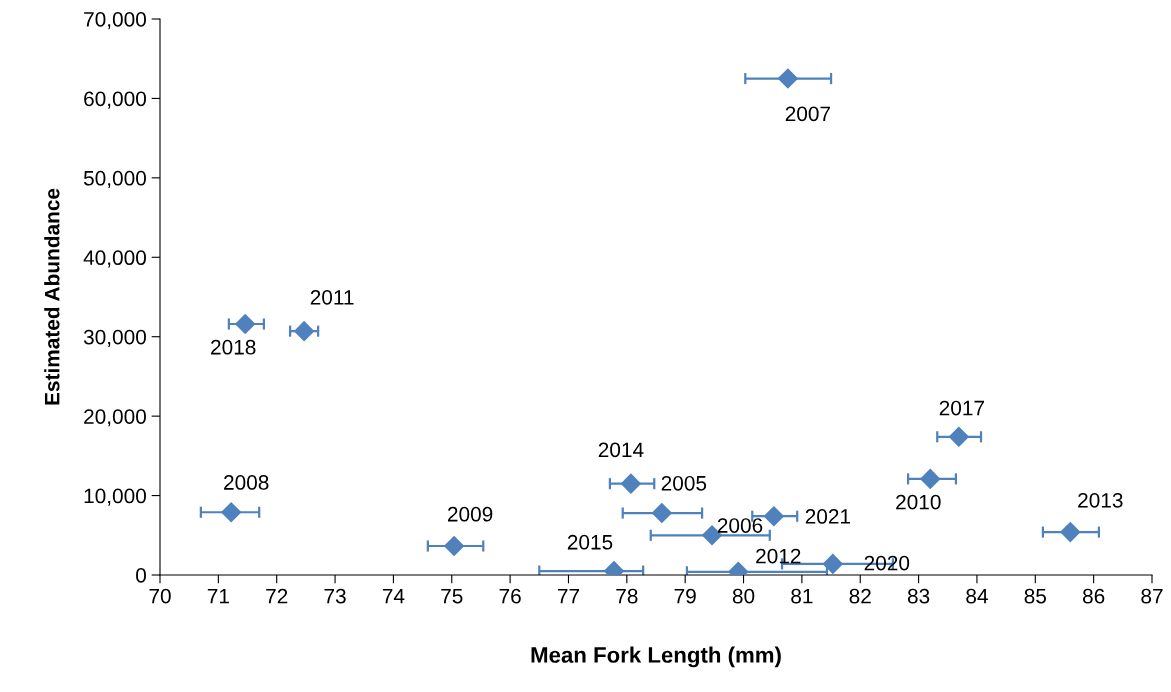 This screenshot has height=692, width=1171. Describe the element at coordinates (590, 542) in the screenshot. I see `annotation: 2015` at that location.